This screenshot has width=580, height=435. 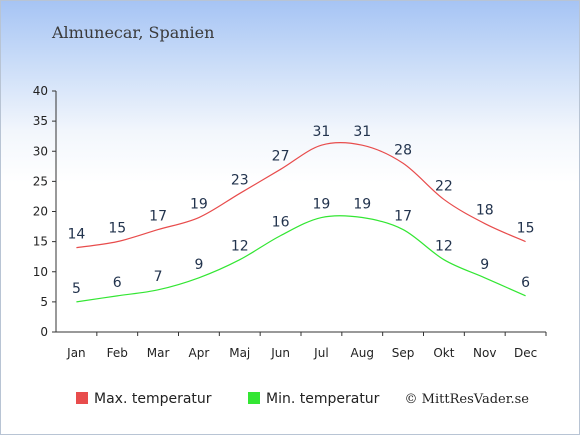 I want to click on data-label-max: 28, so click(x=403, y=150).